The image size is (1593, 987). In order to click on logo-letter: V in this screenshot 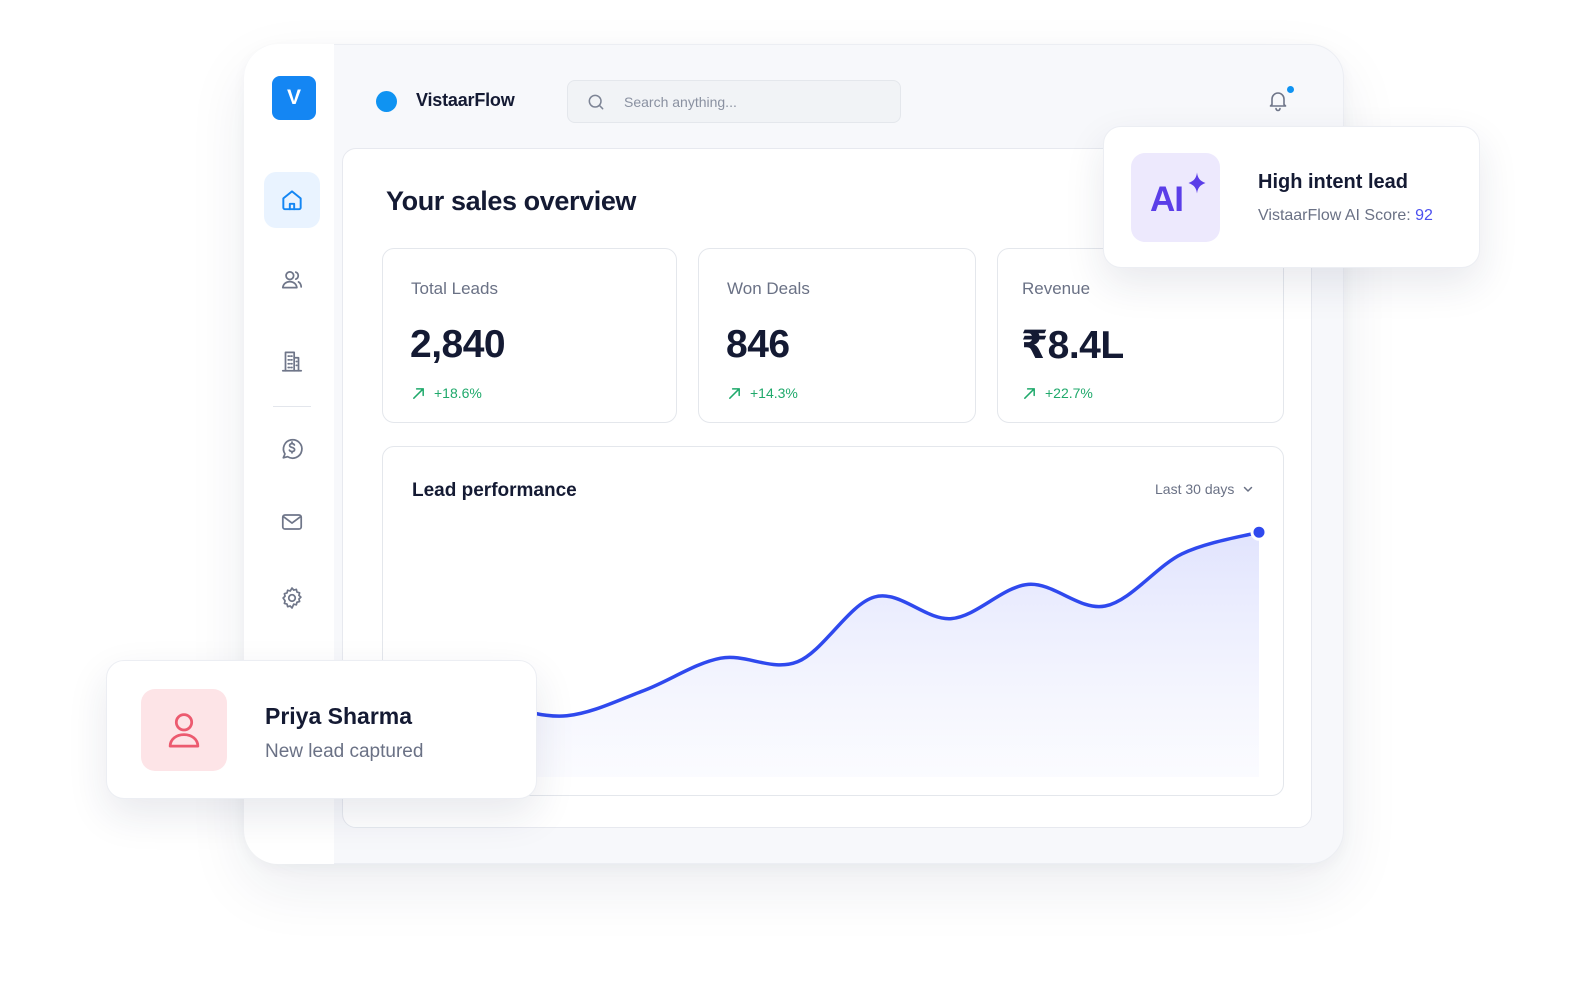, I will do `click(293, 97)`.